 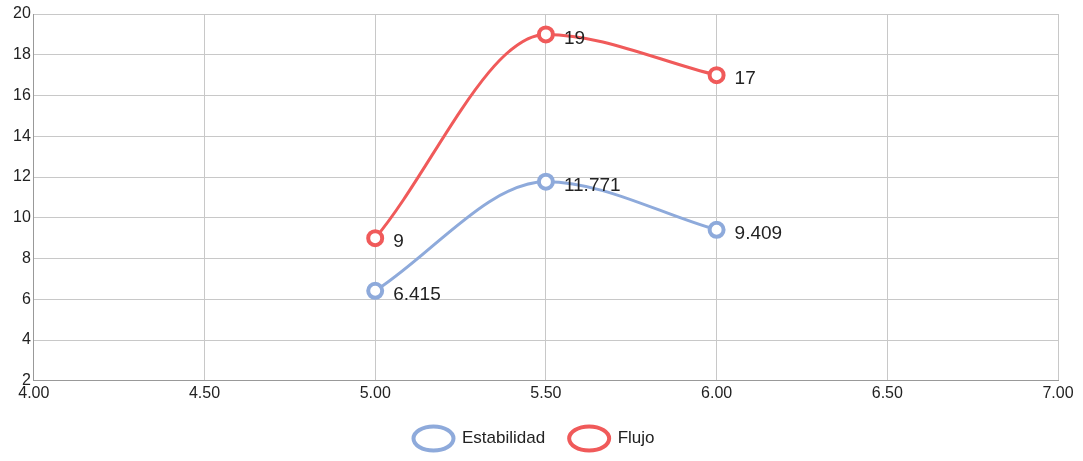 I want to click on data-label: 17, so click(x=745, y=78).